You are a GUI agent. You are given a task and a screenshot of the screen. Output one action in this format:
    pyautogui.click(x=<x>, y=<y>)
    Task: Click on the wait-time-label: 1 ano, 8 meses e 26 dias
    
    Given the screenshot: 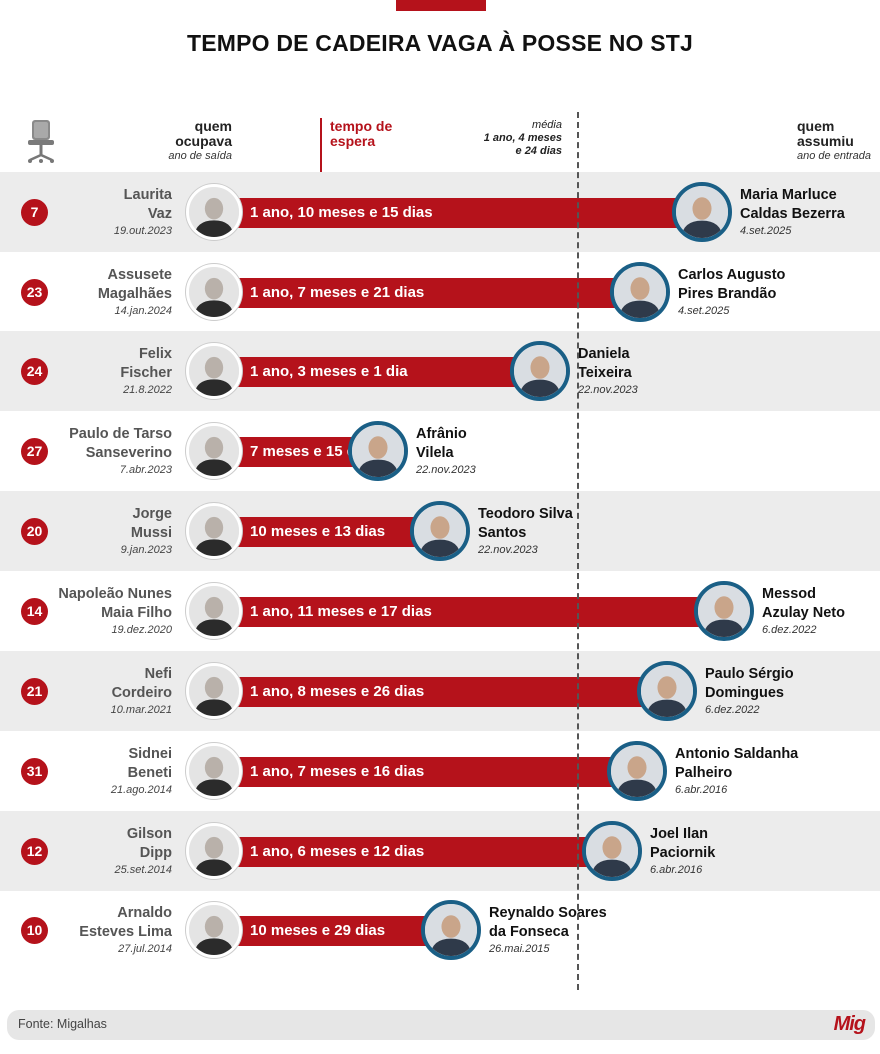 What is the action you would take?
    pyautogui.click(x=337, y=691)
    